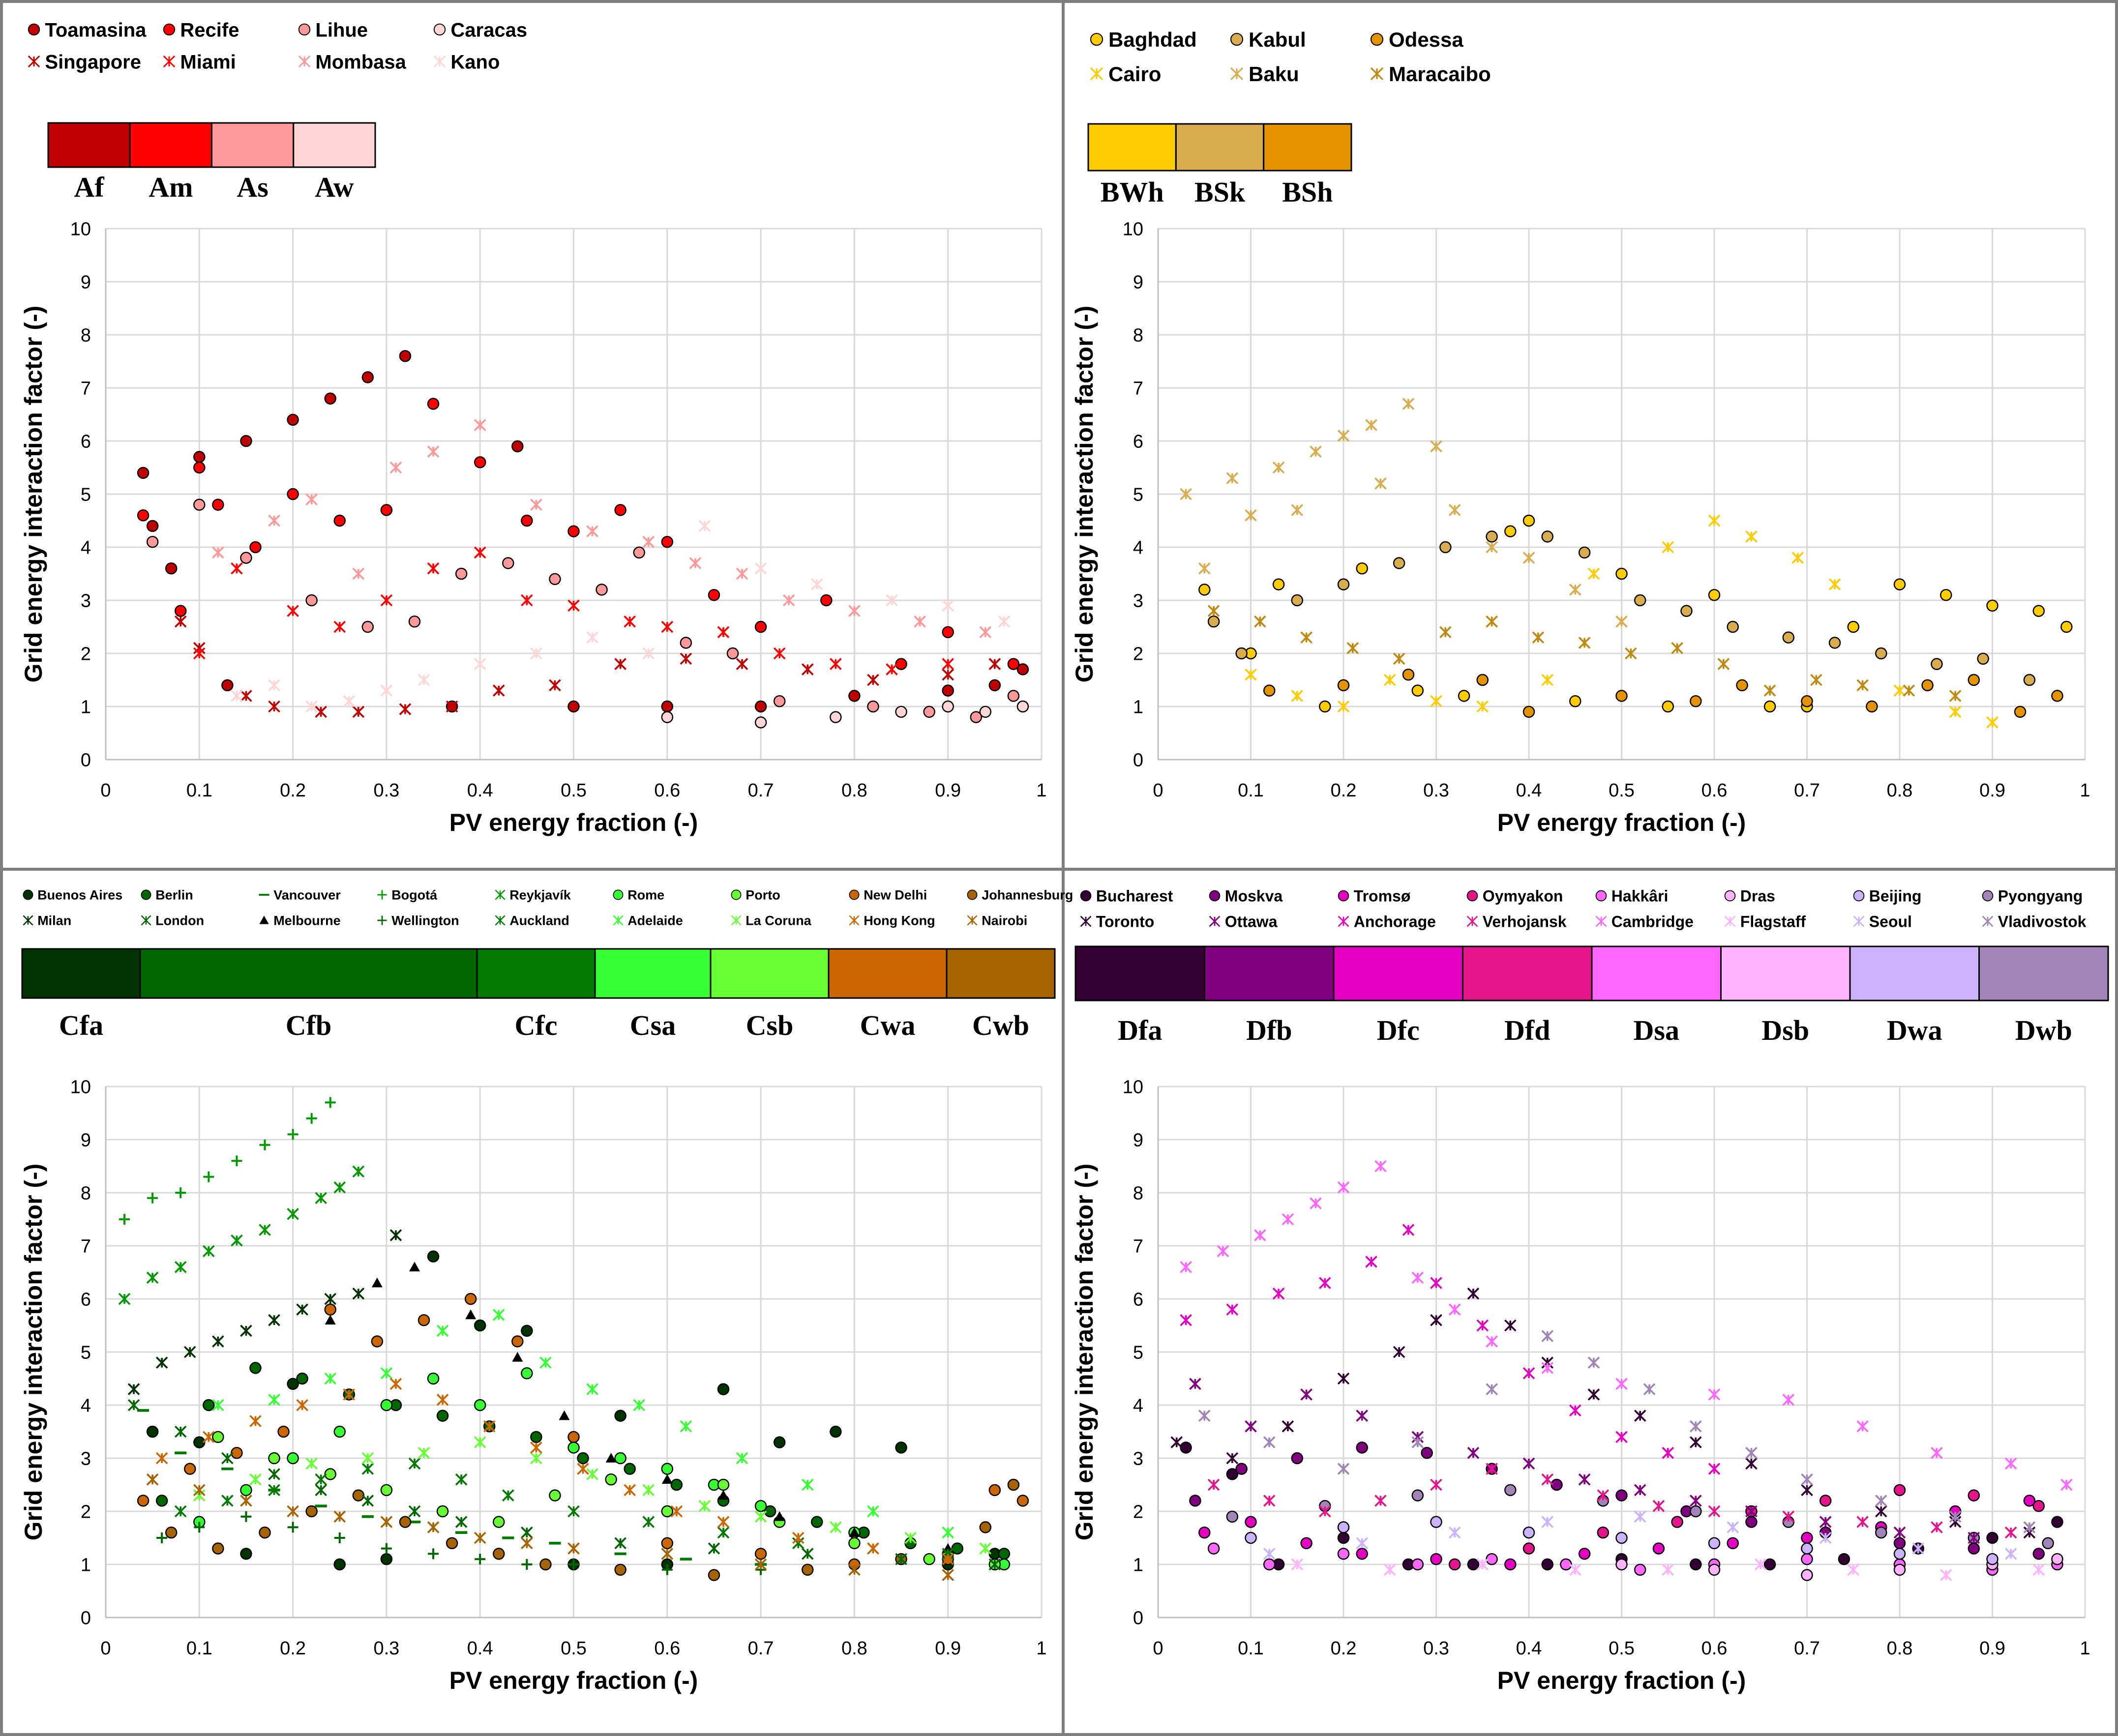  What do you see at coordinates (655, 920) in the screenshot?
I see `legend-label-adelaide: Adelaide` at bounding box center [655, 920].